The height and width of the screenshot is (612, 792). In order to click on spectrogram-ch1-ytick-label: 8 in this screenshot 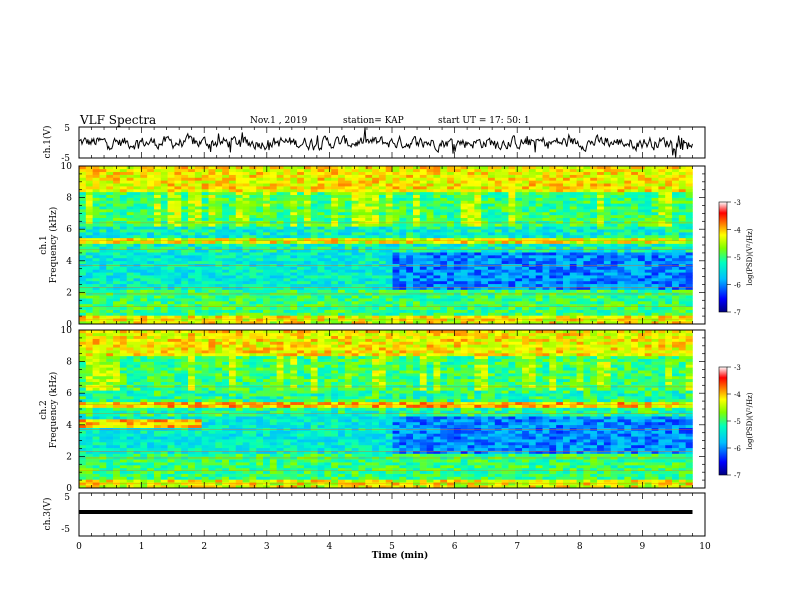, I will do `click(69, 199)`.